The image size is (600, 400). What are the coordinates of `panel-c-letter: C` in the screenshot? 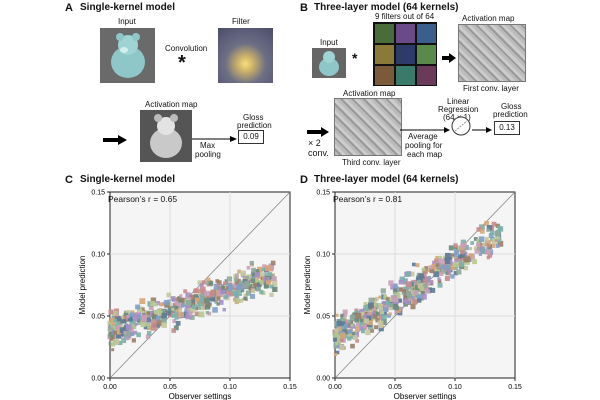 It's located at (69, 180).